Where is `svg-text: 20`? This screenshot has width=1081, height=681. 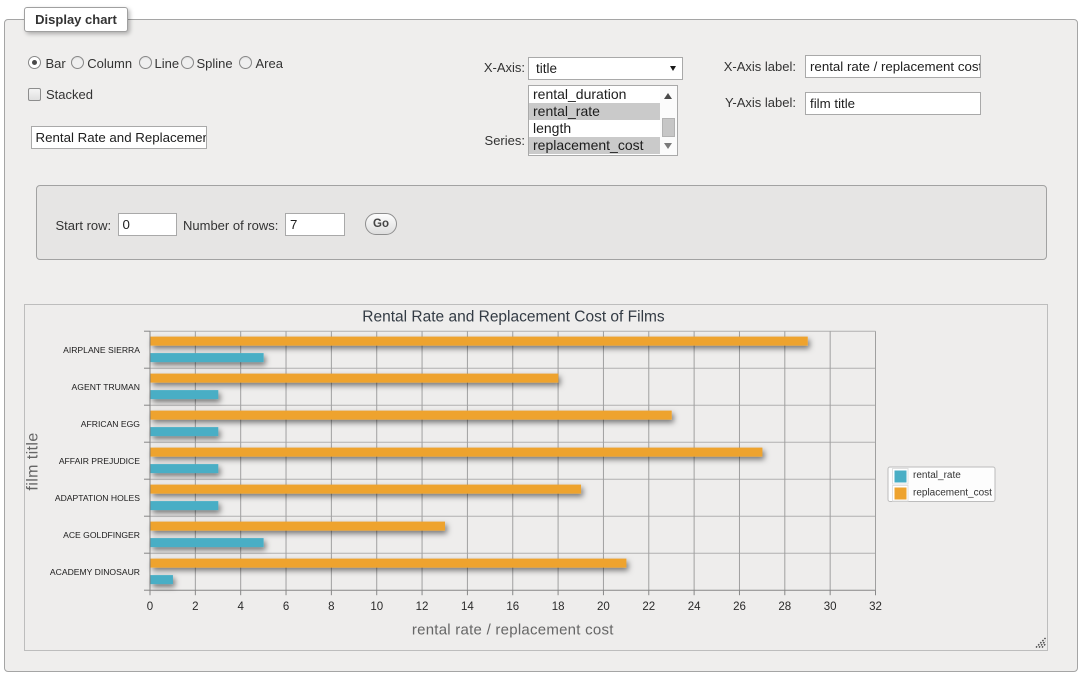 svg-text: 20 is located at coordinates (603, 607).